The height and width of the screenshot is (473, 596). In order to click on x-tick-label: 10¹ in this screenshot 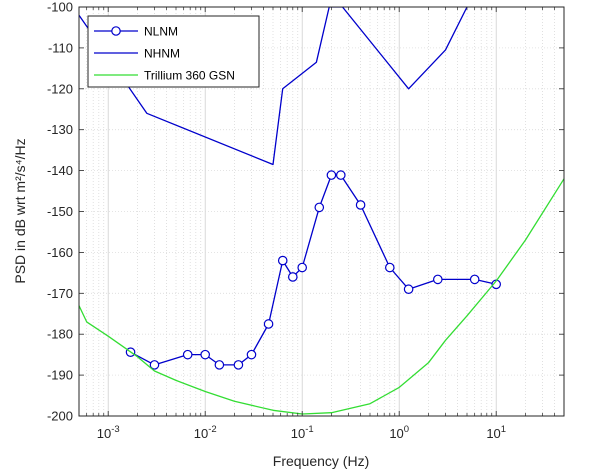, I will do `click(496, 432)`.